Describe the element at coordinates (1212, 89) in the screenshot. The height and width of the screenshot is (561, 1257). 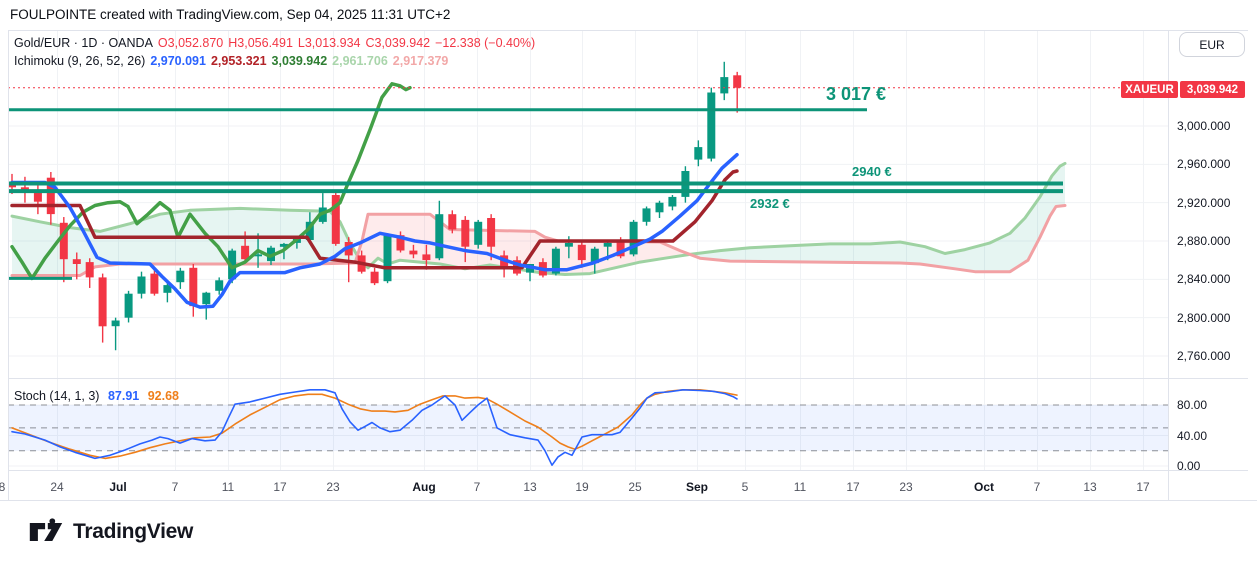
I see `last-price-value-badge: 3,039.942` at that location.